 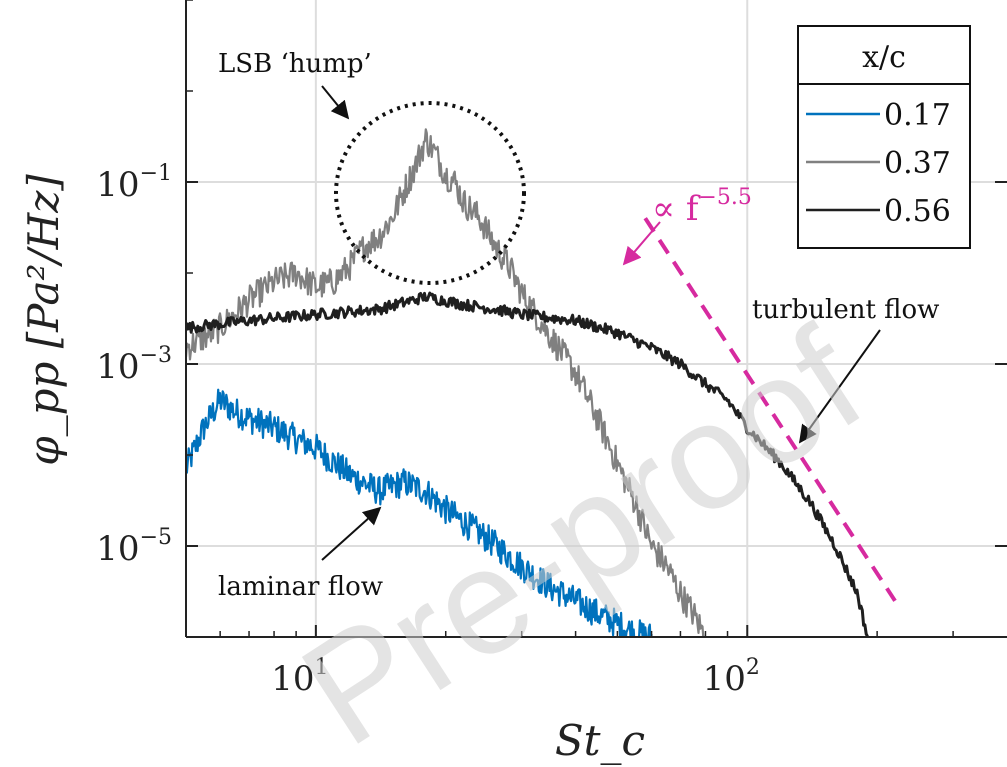 I want to click on legend: x/c 0.17 0.37 0.56, so click(x=884, y=137).